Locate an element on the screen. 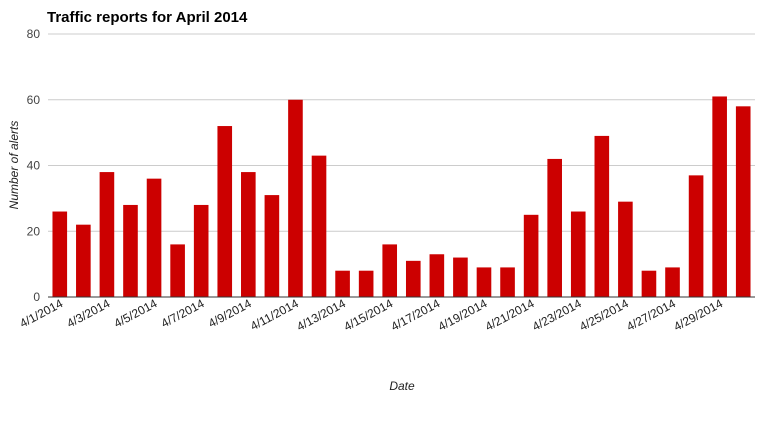 This screenshot has height=427, width=777. y-tick-label: 60 is located at coordinates (34, 100).